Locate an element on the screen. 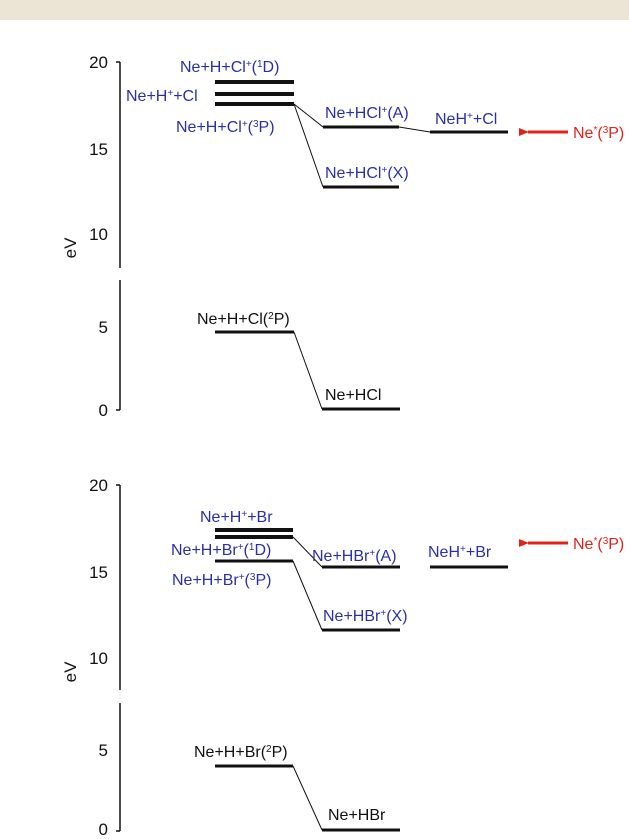 Image resolution: width=629 pixels, height=839 pixels. level-label-ne-h-cl-2p: Ne+H+Cl(2P) is located at coordinates (243, 320).